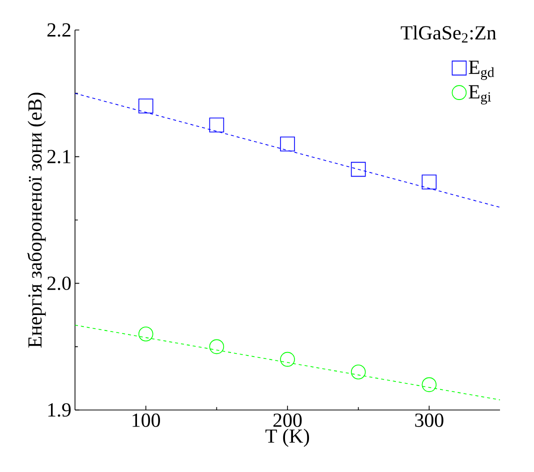 This screenshot has height=472, width=534. I want to click on legend-label: E$_{gd}$, so click(481, 70).